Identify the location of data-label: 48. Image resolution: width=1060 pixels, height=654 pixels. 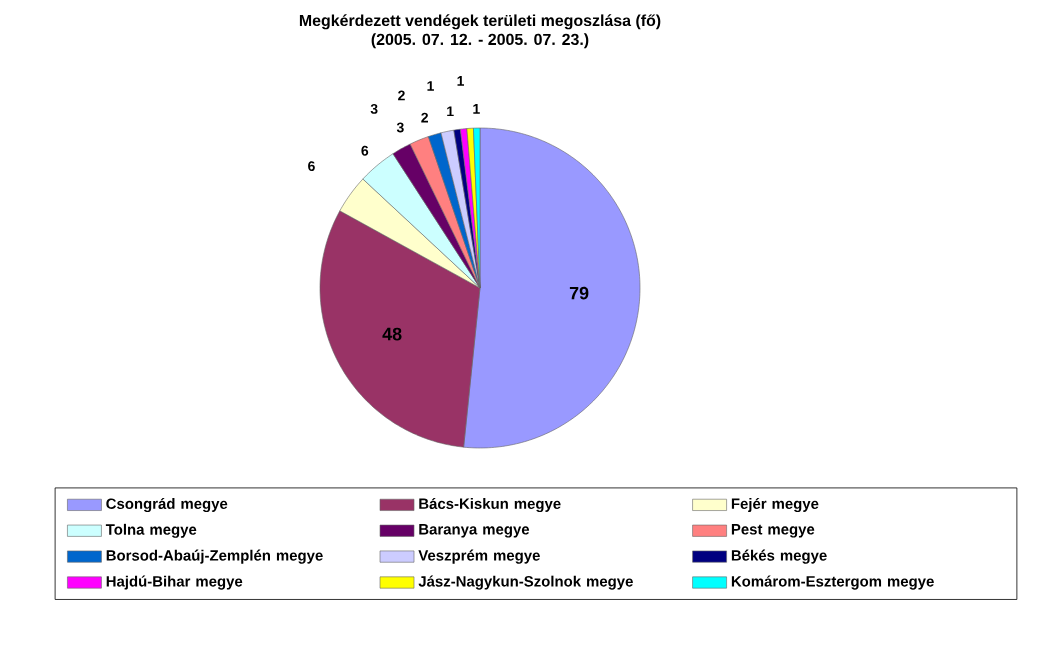
(392, 334).